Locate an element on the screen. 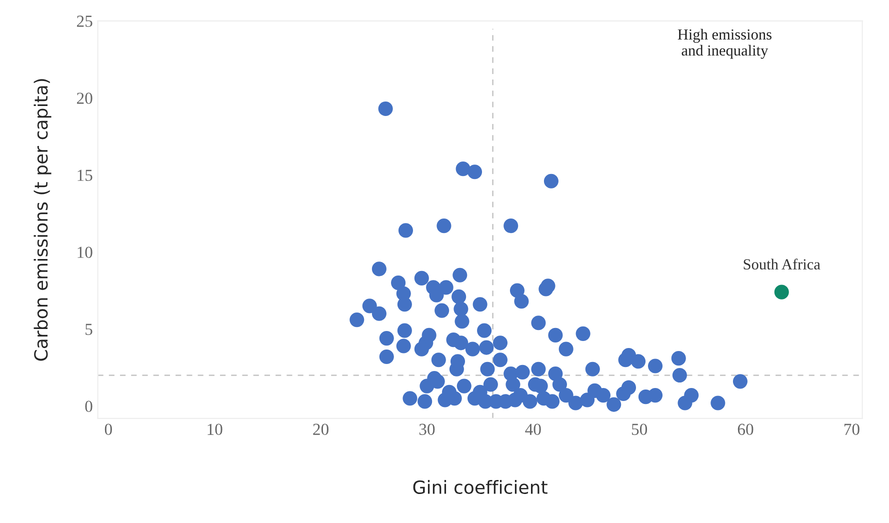 This screenshot has height=523, width=889. series-label: South Africa is located at coordinates (782, 264).